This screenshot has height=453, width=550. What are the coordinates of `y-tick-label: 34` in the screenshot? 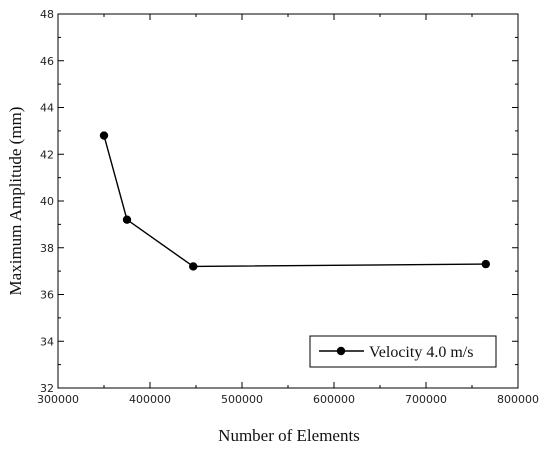 It's located at (47, 341).